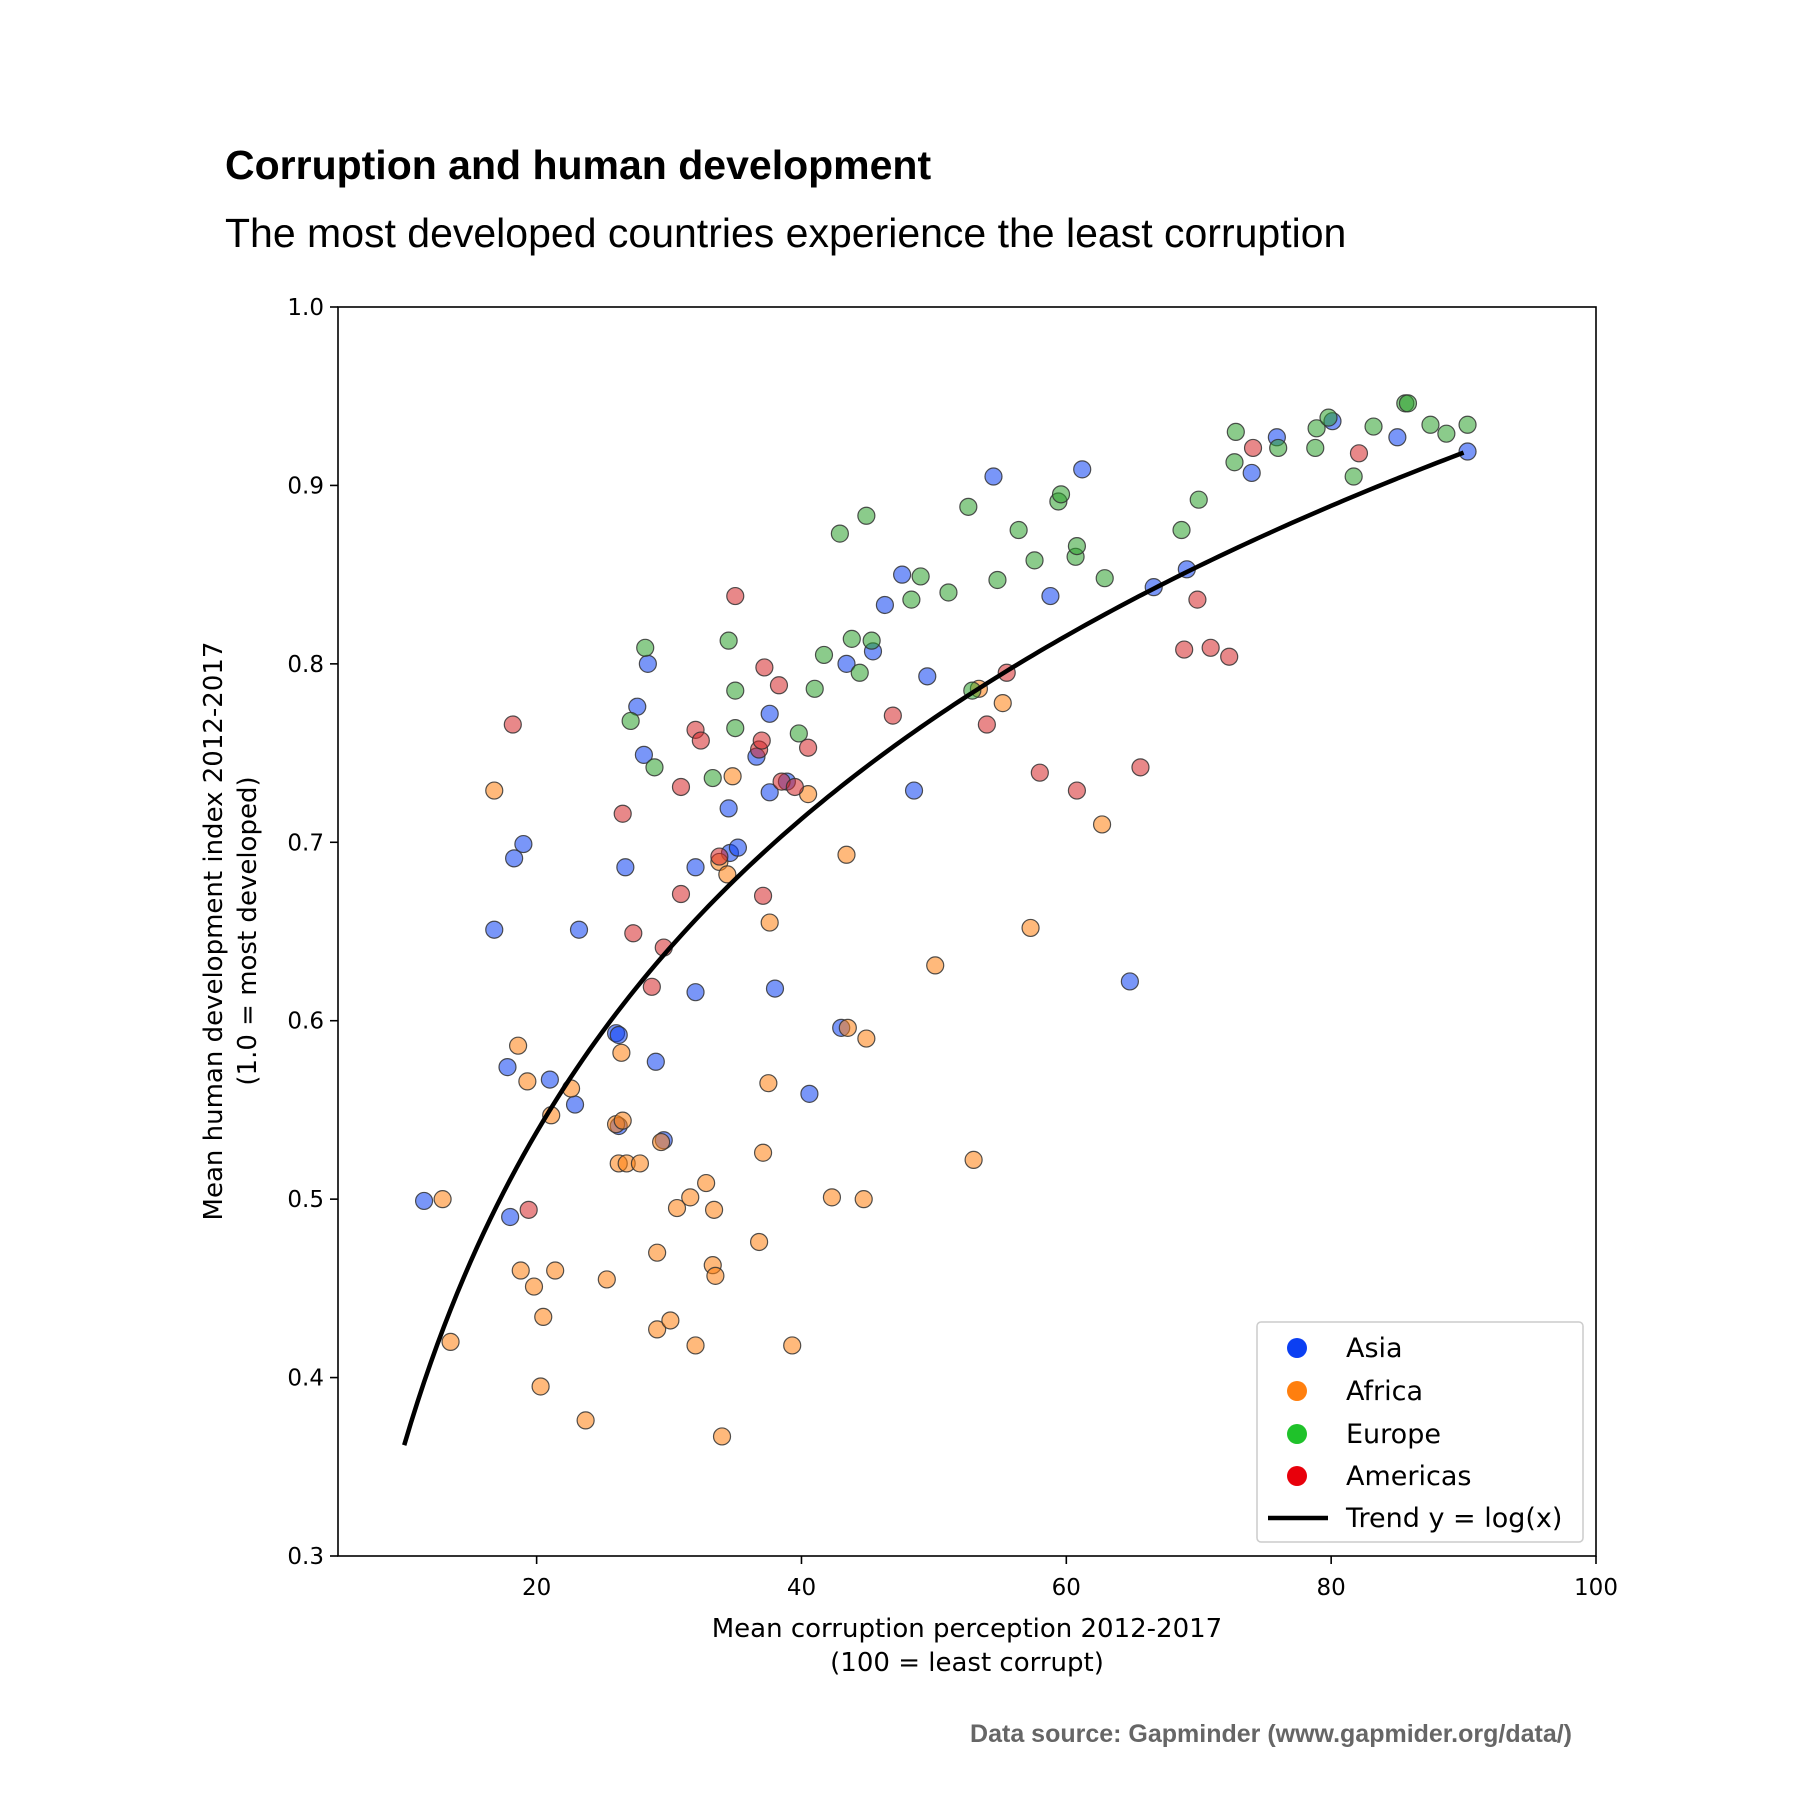 The width and height of the screenshot is (1800, 1800). What do you see at coordinates (214, 931) in the screenshot?
I see `y-axis-title-line1: Mean human development index 2012-2017` at bounding box center [214, 931].